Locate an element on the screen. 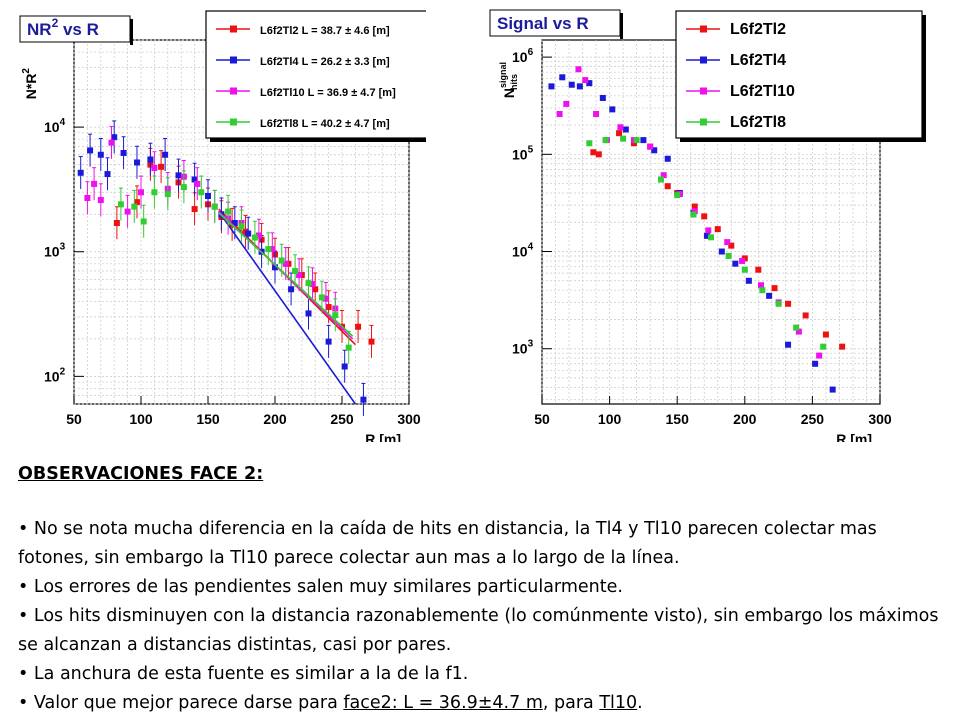 The height and width of the screenshot is (720, 960). y-axis-label: N*R2 is located at coordinates (30, 84).